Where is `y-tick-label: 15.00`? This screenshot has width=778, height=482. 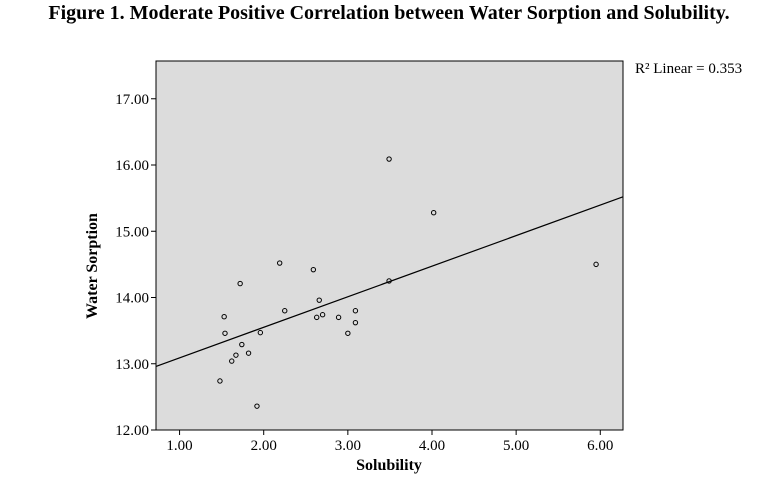 y-tick-label: 15.00 is located at coordinates (132, 232).